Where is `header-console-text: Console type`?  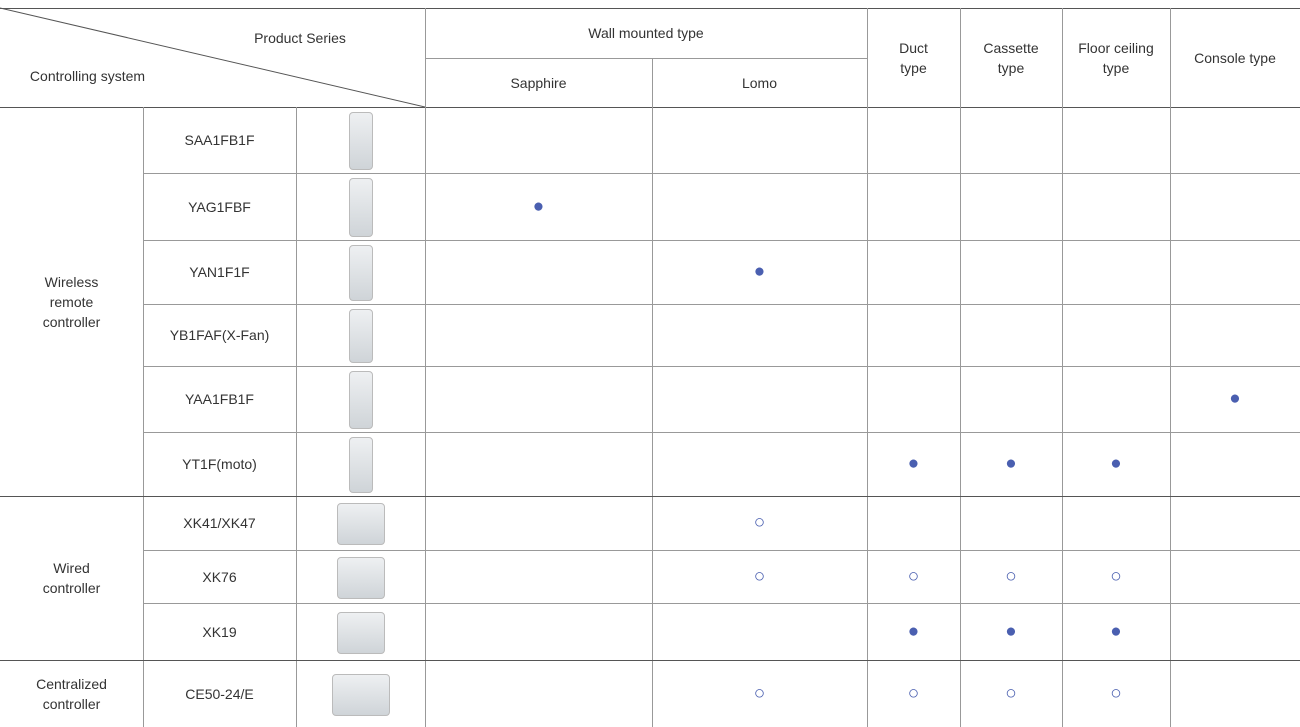
header-console-text: Console type is located at coordinates (1235, 57).